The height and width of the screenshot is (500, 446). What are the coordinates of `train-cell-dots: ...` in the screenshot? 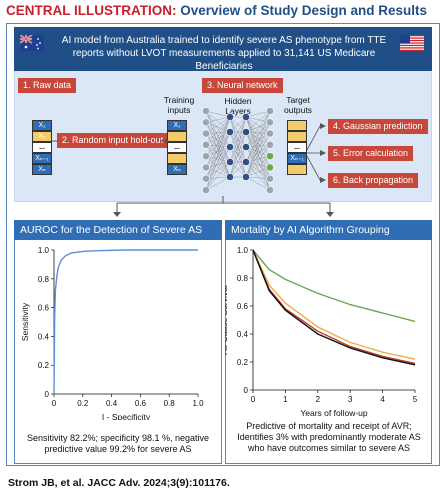 It's located at (177, 147).